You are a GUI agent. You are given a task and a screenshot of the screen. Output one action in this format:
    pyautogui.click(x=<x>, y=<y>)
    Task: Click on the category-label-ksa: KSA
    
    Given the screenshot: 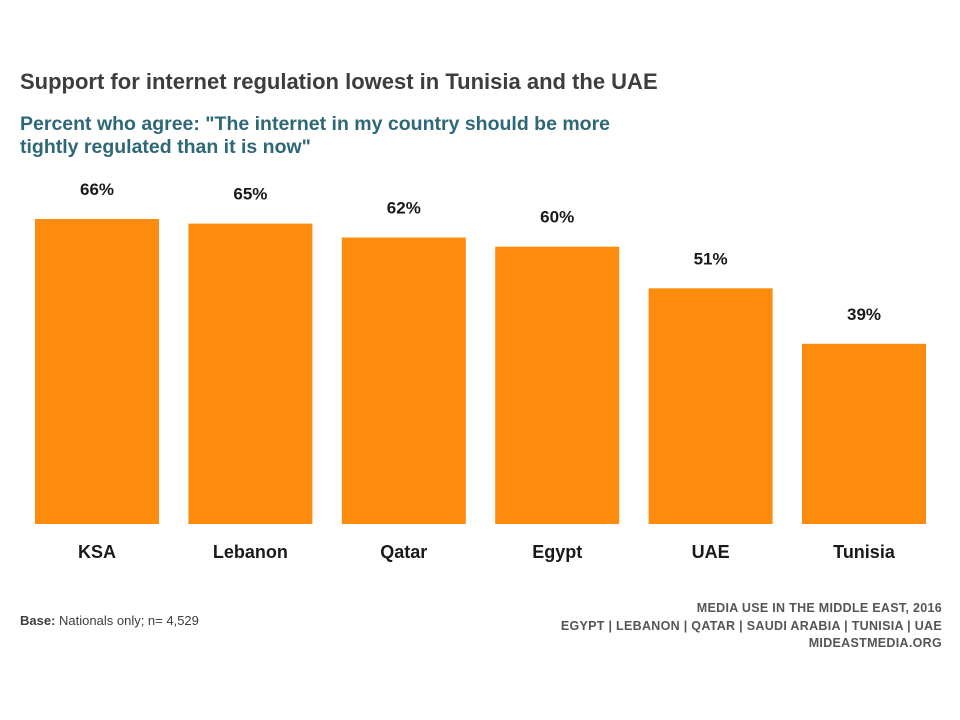 What is the action you would take?
    pyautogui.click(x=97, y=552)
    